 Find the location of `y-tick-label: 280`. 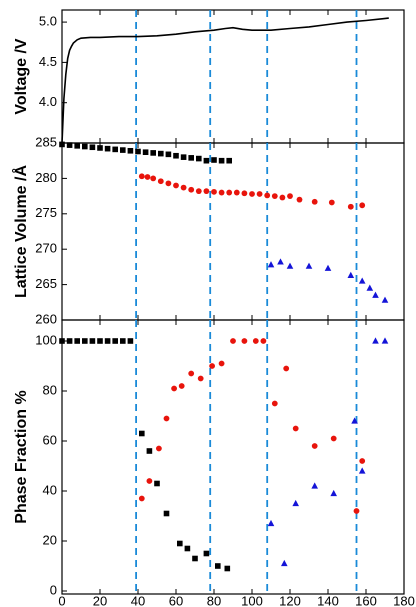

y-tick-label: 280 is located at coordinates (46, 177).